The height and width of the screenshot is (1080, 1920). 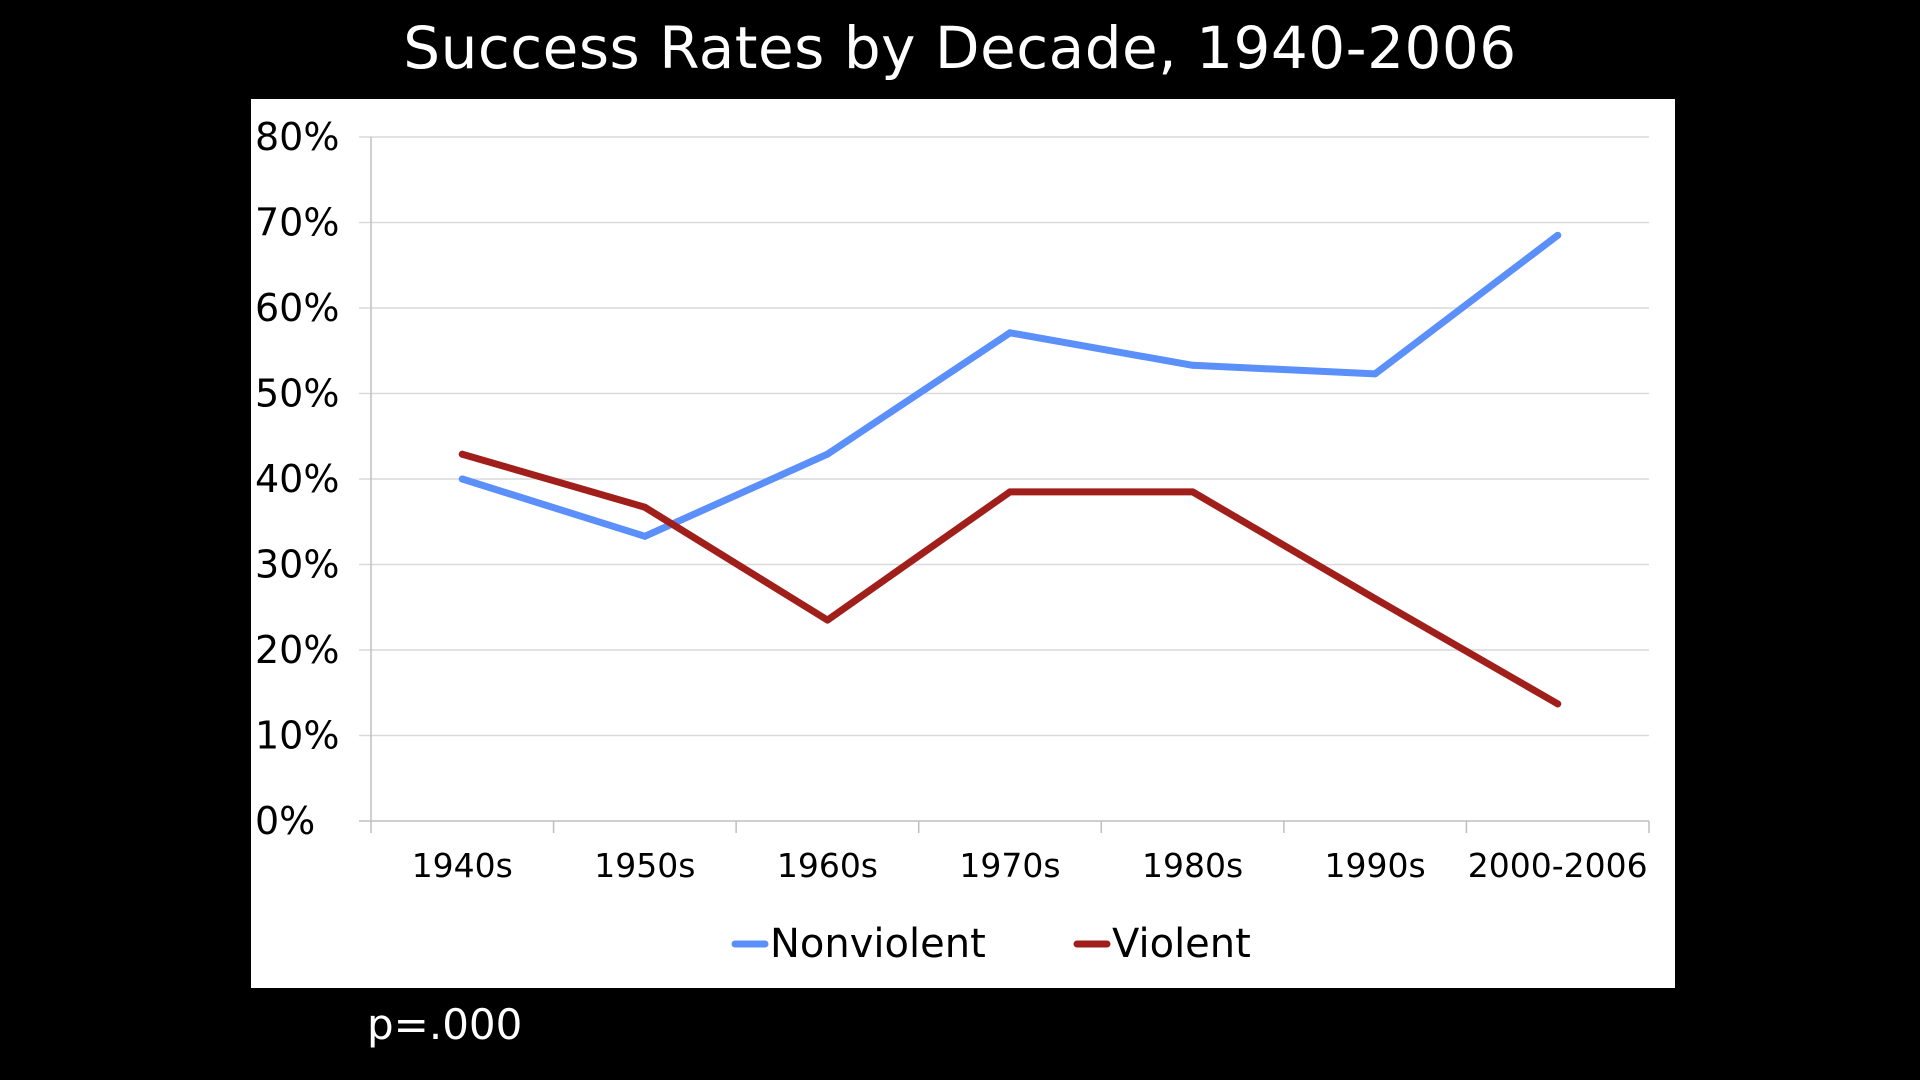 I want to click on y-tick-label: 70%, so click(x=297, y=223).